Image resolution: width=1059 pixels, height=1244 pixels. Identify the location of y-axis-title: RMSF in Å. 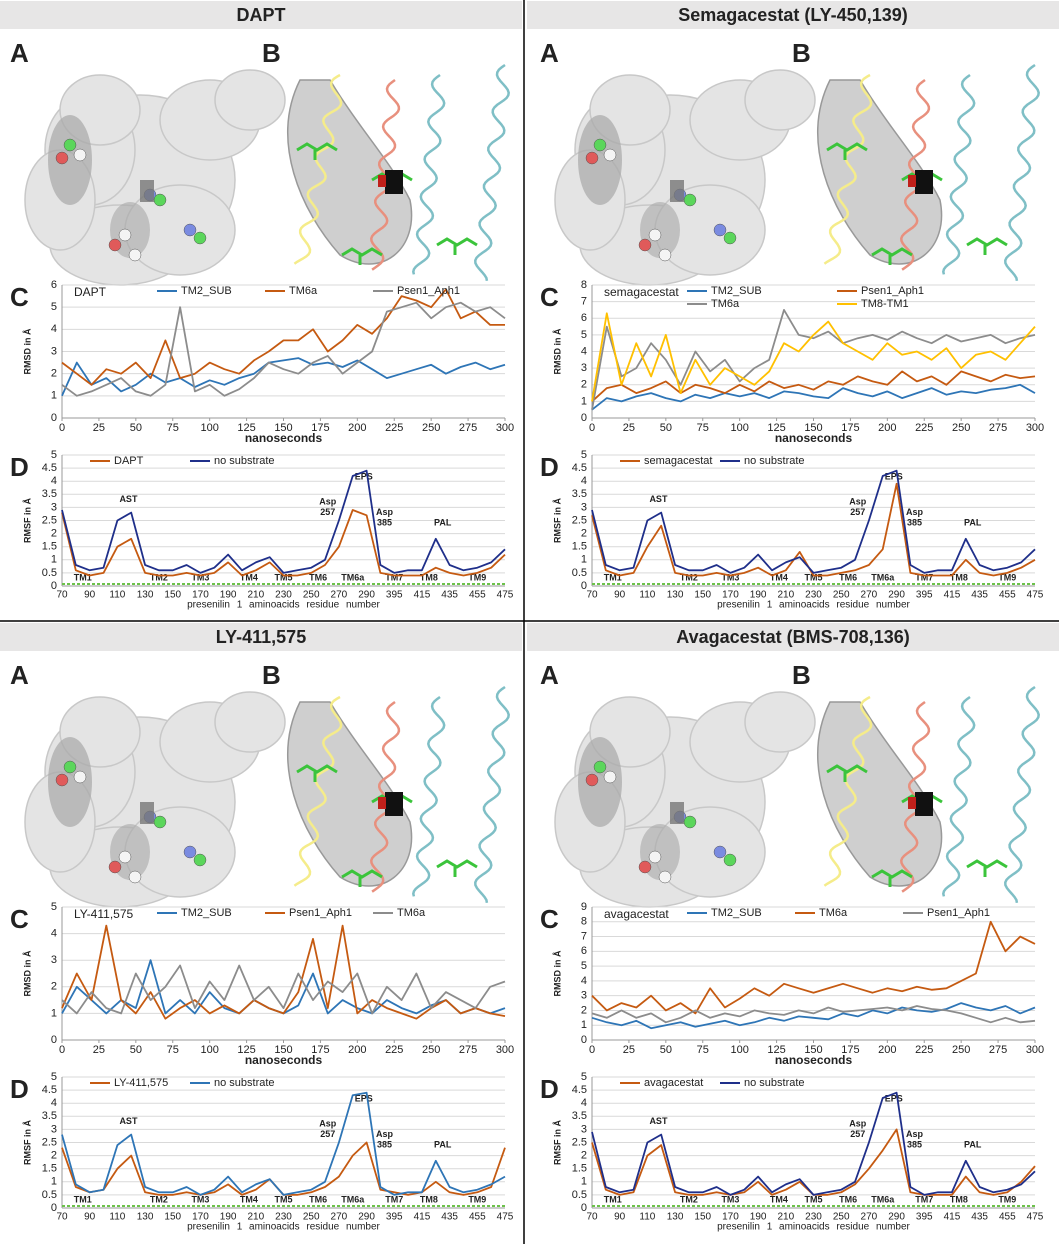
(27, 520).